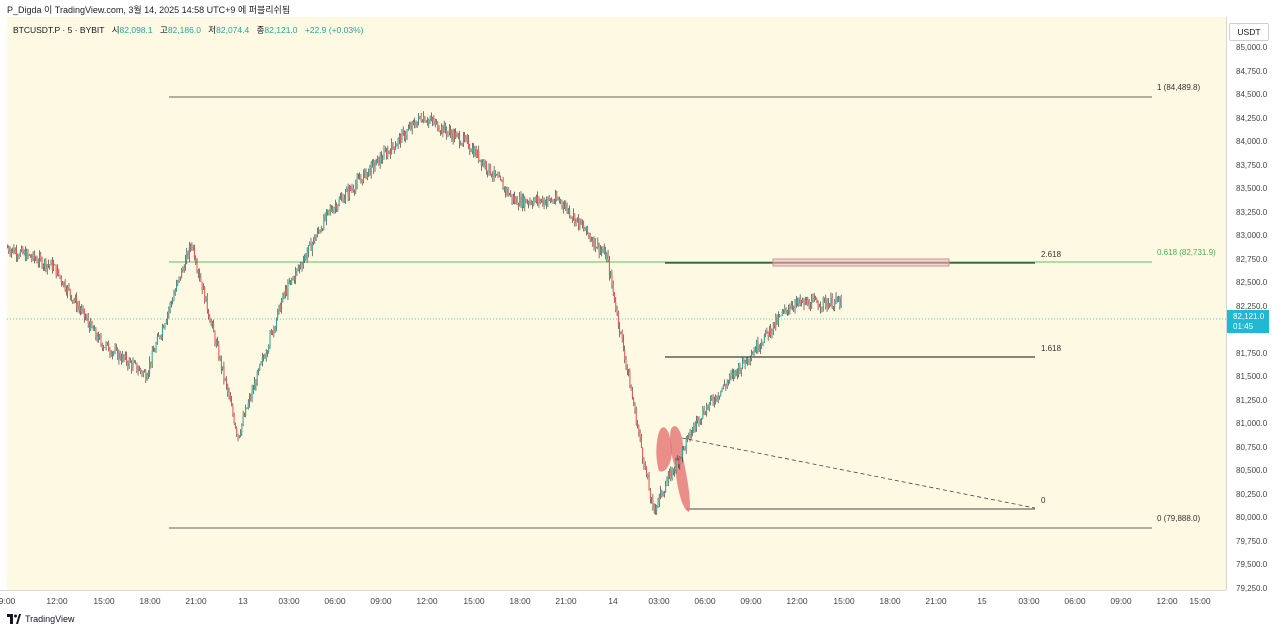  What do you see at coordinates (1043, 500) in the screenshot?
I see `ext-label-0: 0` at bounding box center [1043, 500].